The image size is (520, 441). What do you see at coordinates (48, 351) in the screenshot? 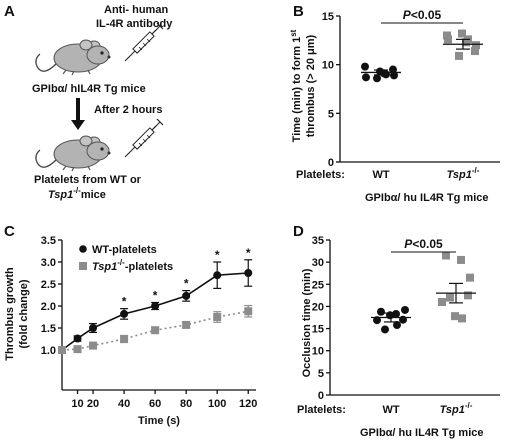
I see `y-tick-label: 1.0` at bounding box center [48, 351].